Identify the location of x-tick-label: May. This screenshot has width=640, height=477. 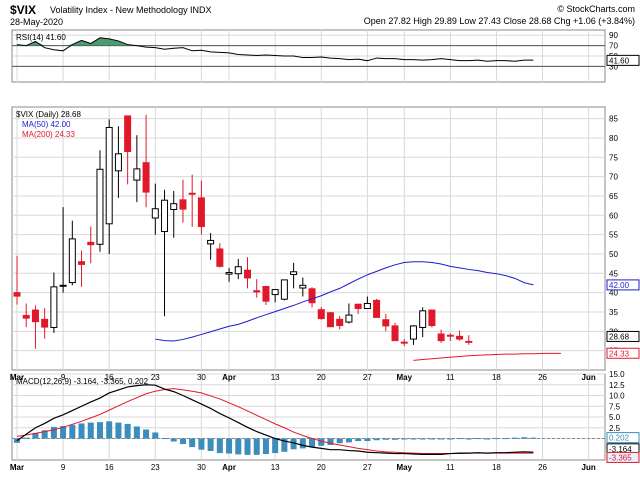
(404, 467).